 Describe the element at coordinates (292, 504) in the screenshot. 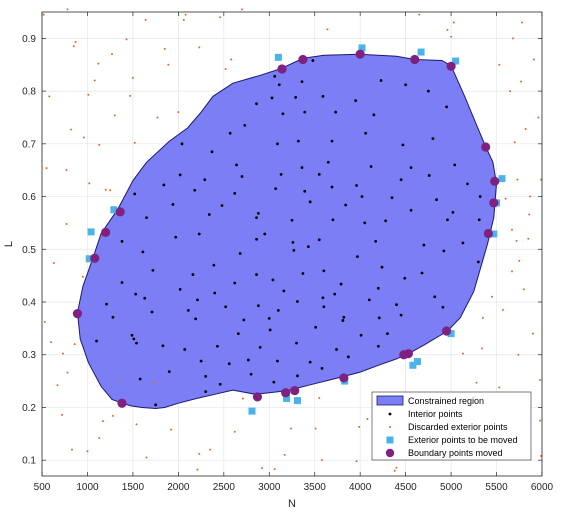

I see `x-axis-label: N` at that location.